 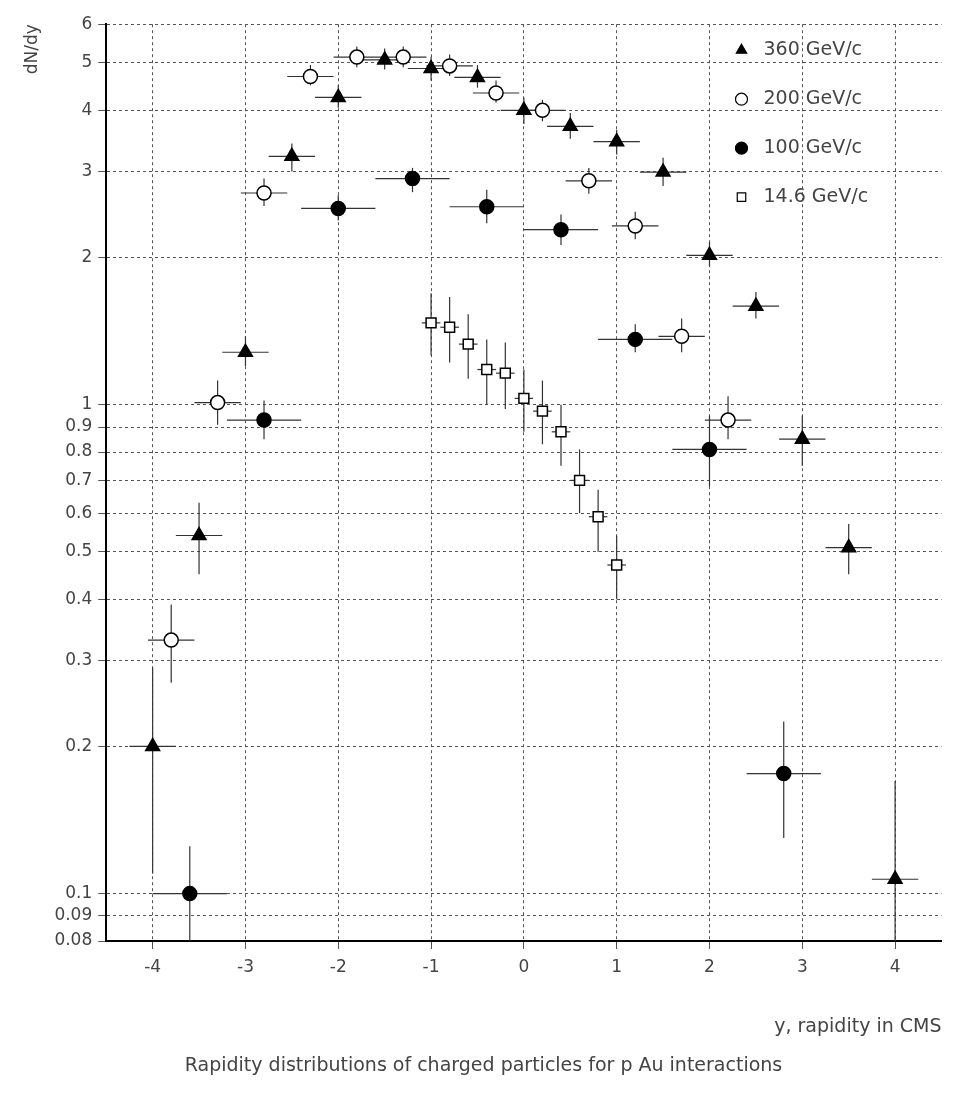 I want to click on y-tick-label: 3, so click(x=87, y=169).